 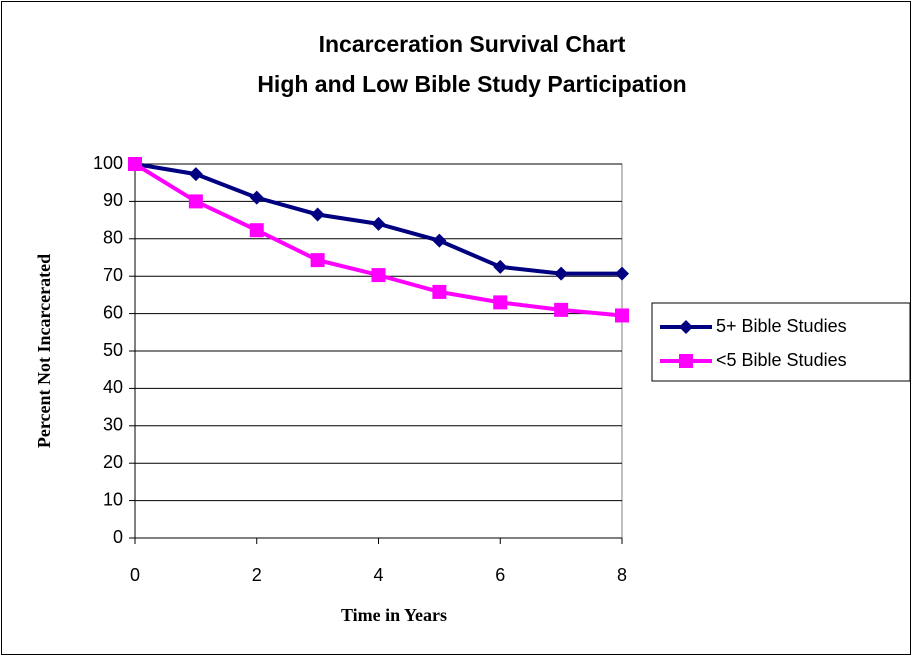 What do you see at coordinates (113, 350) in the screenshot?
I see `y-tick-label: 50` at bounding box center [113, 350].